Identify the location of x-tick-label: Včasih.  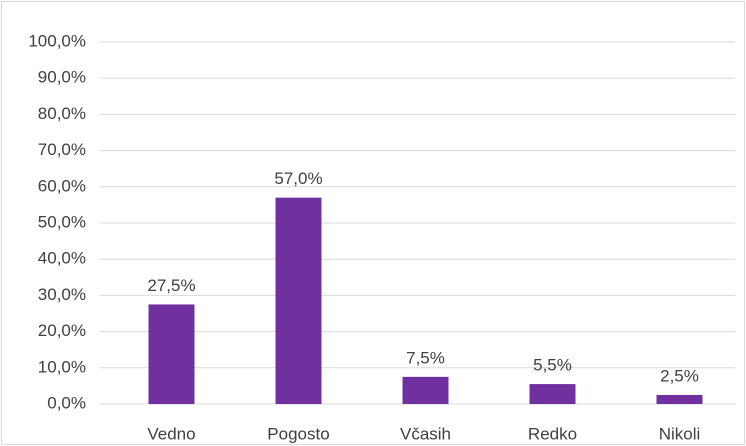
(425, 433).